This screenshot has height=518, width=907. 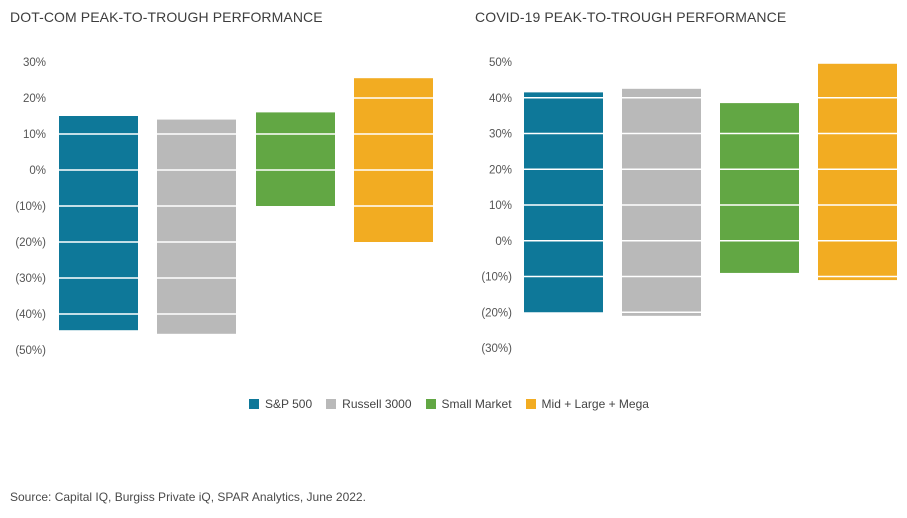 What do you see at coordinates (30, 243) in the screenshot?
I see `dotcom-y-tick-label: (20%)` at bounding box center [30, 243].